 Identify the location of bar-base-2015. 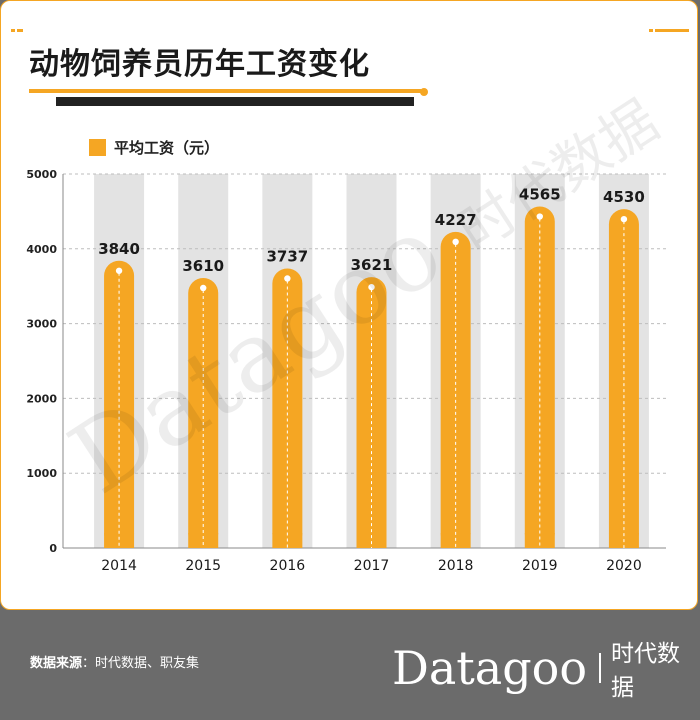
(203, 540).